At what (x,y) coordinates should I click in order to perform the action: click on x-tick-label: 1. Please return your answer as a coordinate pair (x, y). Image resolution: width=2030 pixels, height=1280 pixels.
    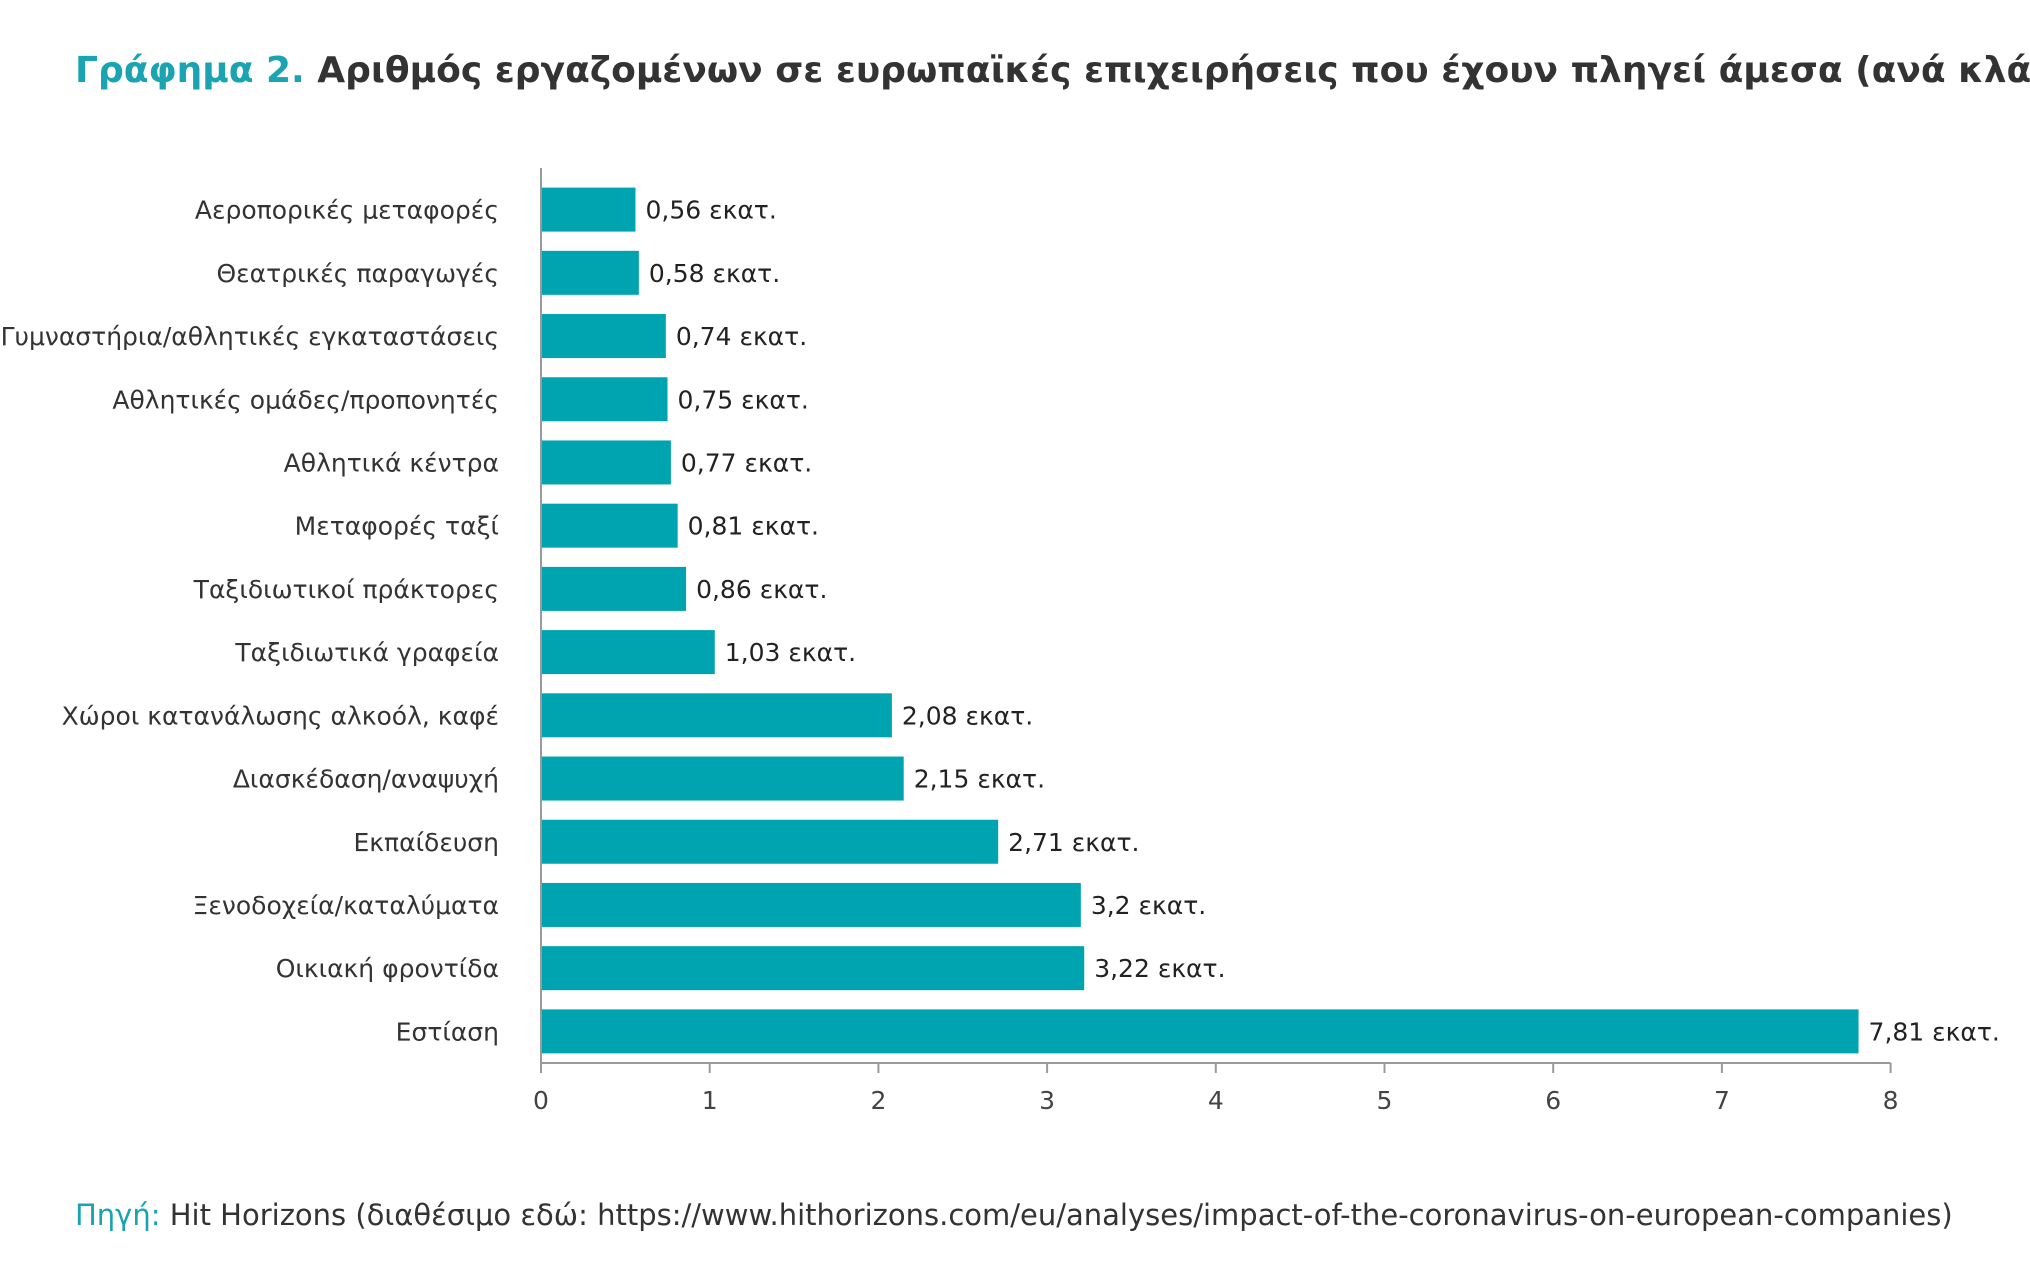
    Looking at the image, I should click on (710, 1100).